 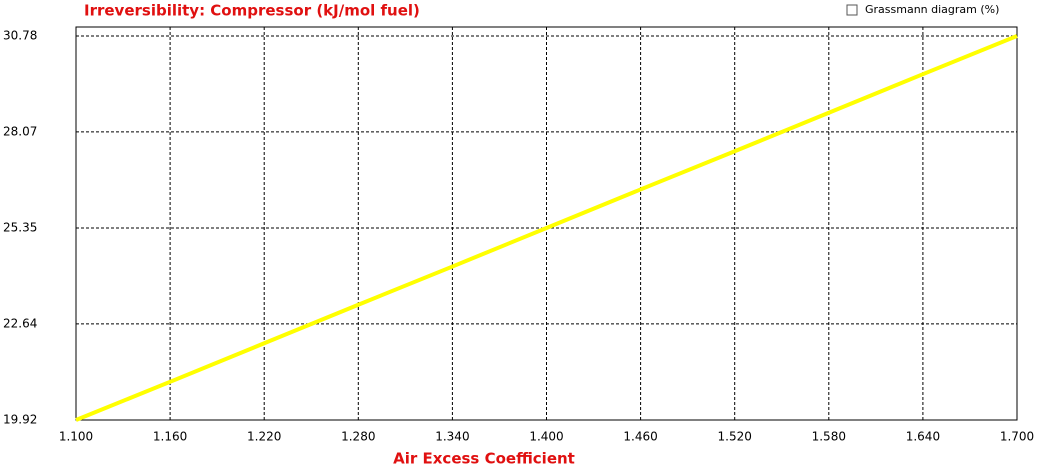 What do you see at coordinates (735, 437) in the screenshot?
I see `x-tick-label: 1.520` at bounding box center [735, 437].